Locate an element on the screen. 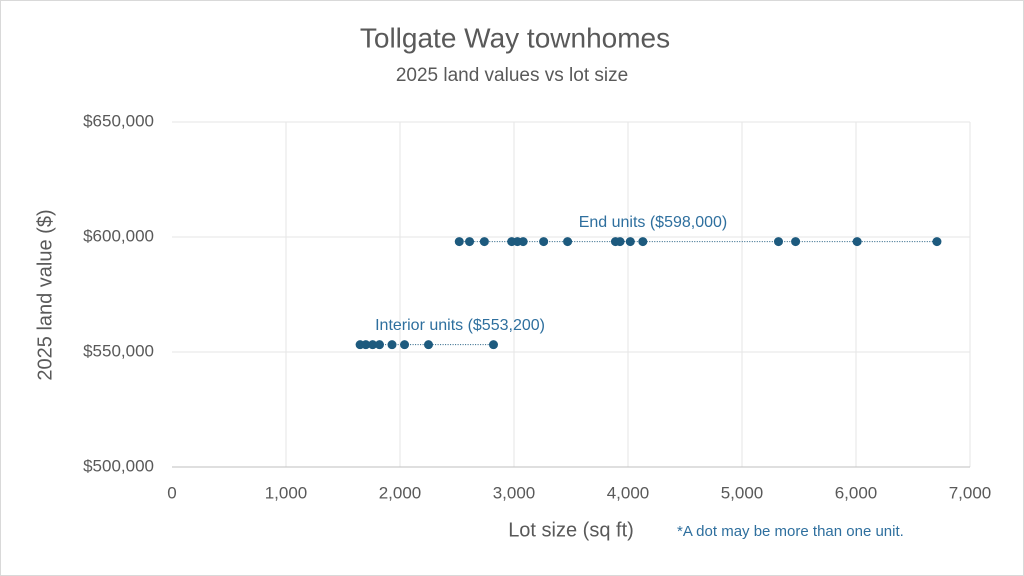 The image size is (1024, 576). x-tick-label: 2,000 is located at coordinates (400, 492).